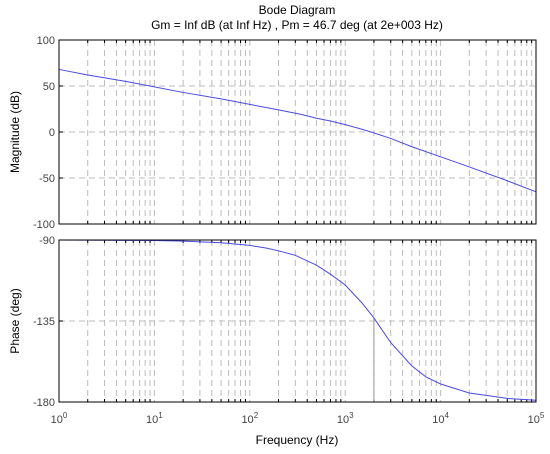  I want to click on magnitude-ytick-label: -50, so click(47, 179).